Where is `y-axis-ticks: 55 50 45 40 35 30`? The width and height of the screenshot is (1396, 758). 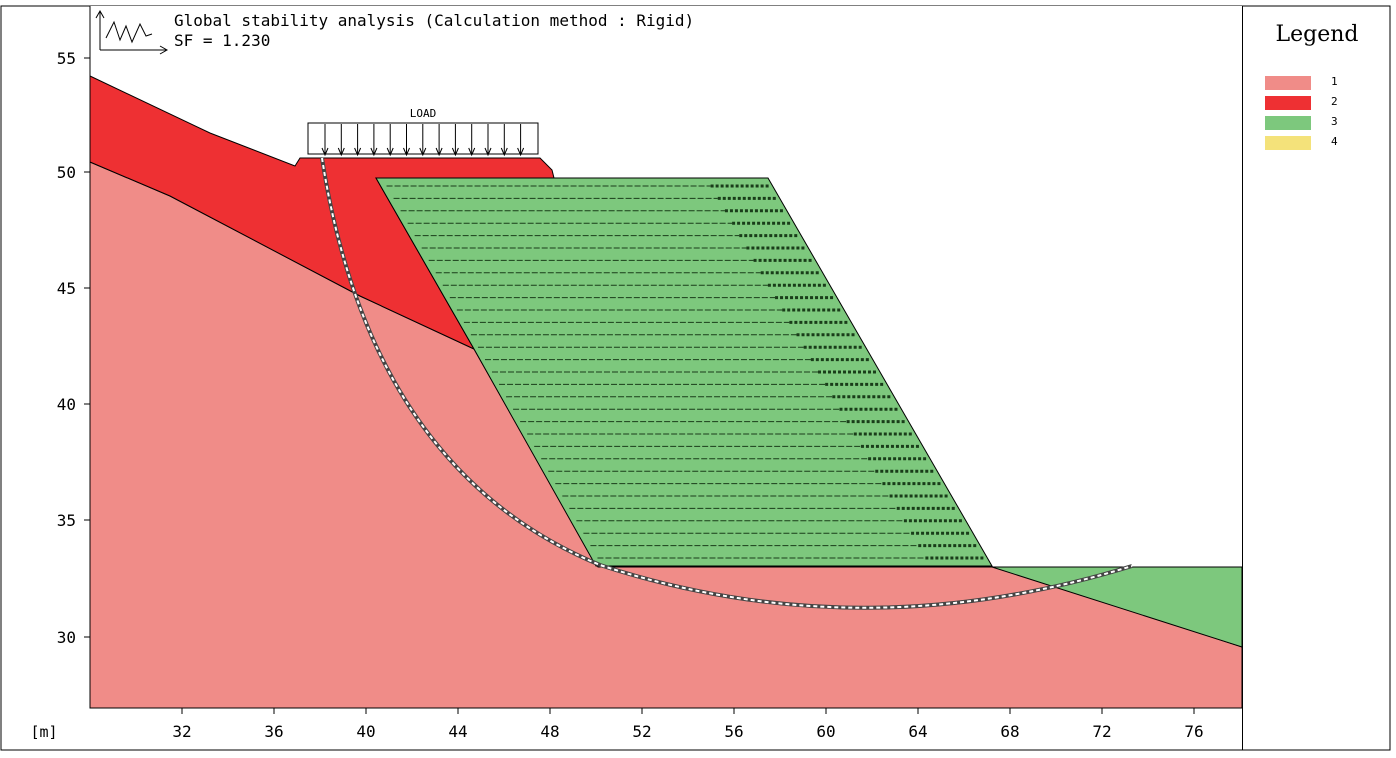
y-axis-ticks: 55 50 45 40 35 30 is located at coordinates (73, 348).